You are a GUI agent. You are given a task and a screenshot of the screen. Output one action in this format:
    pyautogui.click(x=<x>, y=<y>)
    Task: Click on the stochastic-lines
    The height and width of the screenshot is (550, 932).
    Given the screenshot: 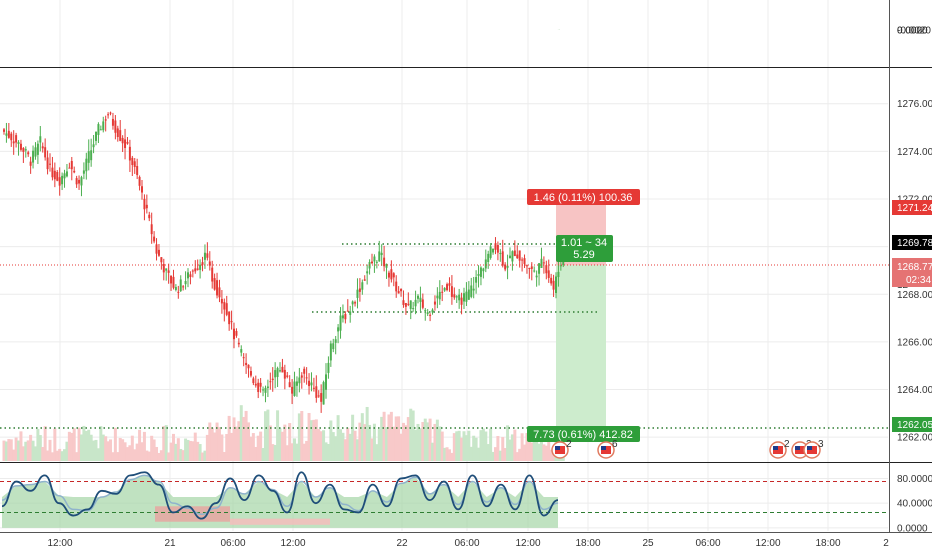 What is the action you would take?
    pyautogui.click(x=444, y=499)
    